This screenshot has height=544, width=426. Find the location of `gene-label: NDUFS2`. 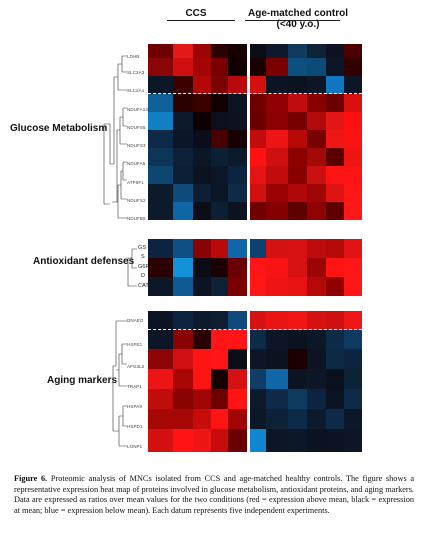

gene-label: NDUFS2 is located at coordinates (136, 200).